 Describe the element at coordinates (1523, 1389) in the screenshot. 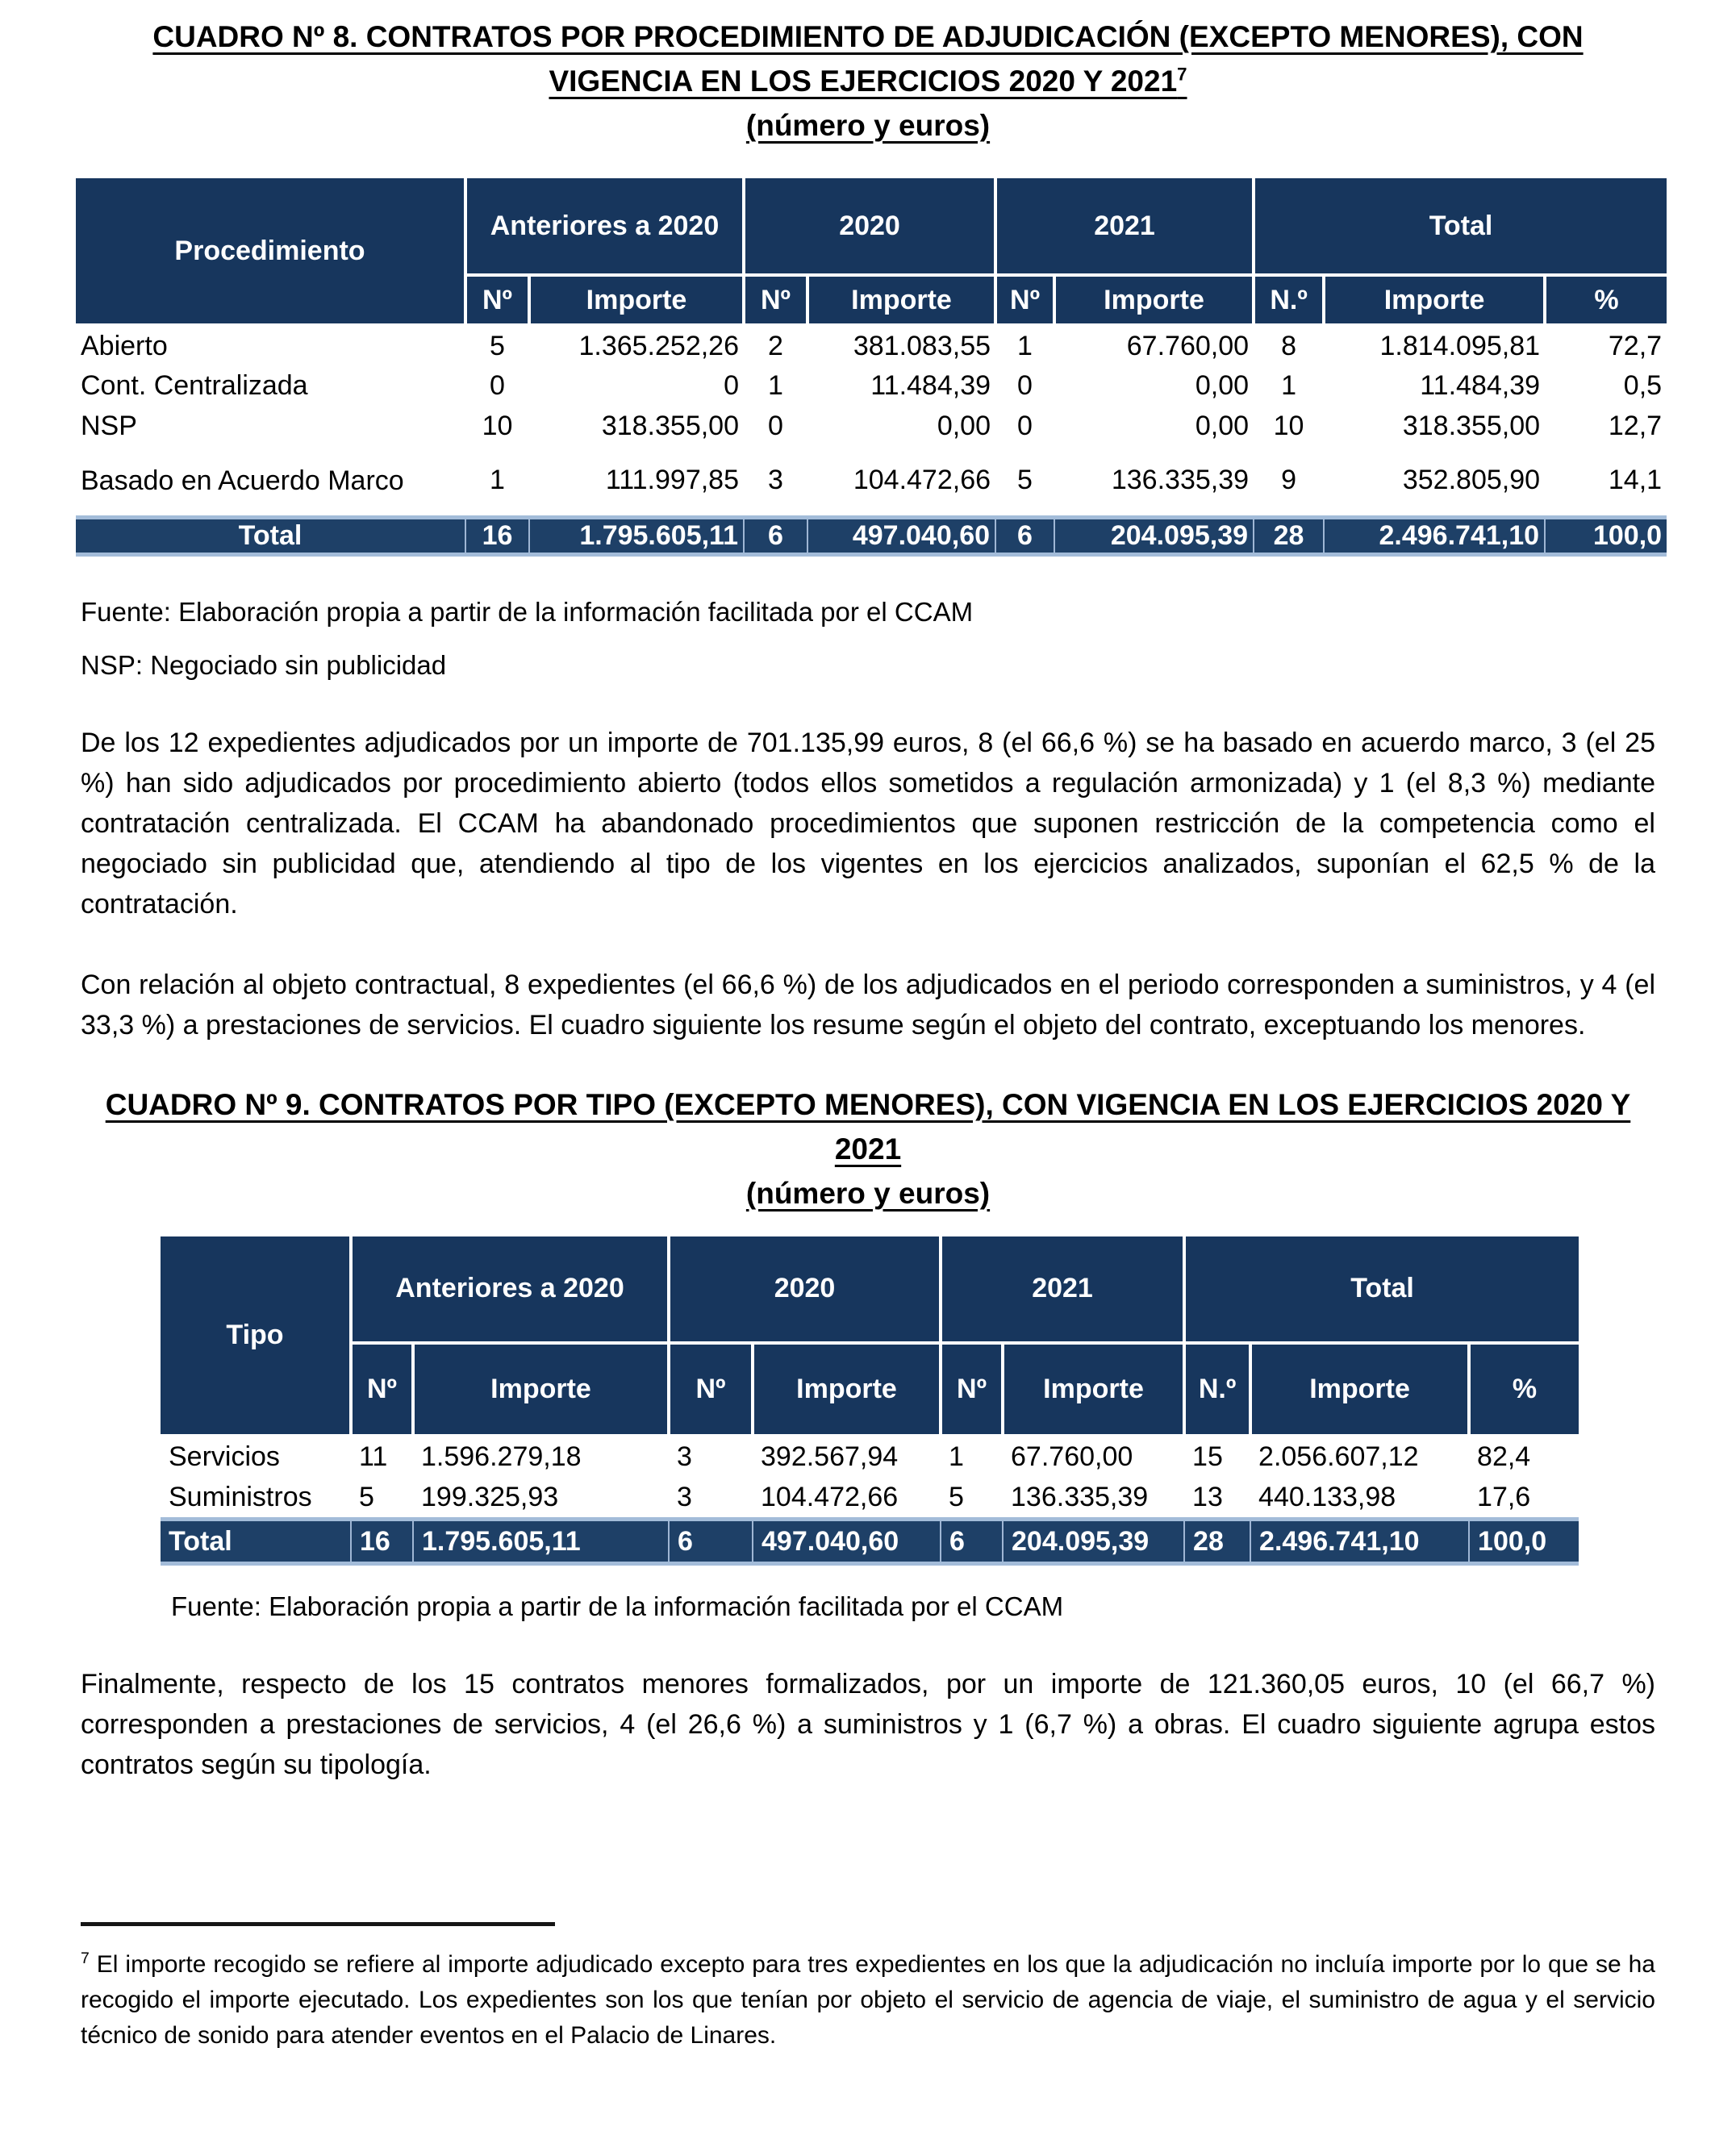

I see `sub-header: %` at that location.